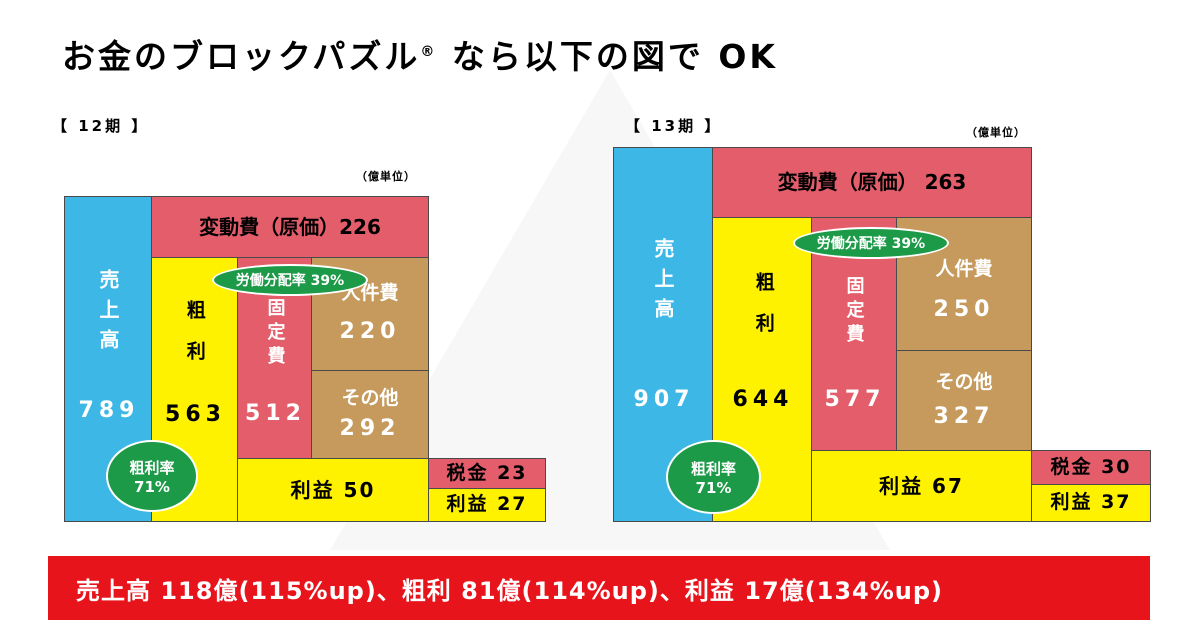  I want to click on other-expense-block-13: その他 327, so click(964, 400).